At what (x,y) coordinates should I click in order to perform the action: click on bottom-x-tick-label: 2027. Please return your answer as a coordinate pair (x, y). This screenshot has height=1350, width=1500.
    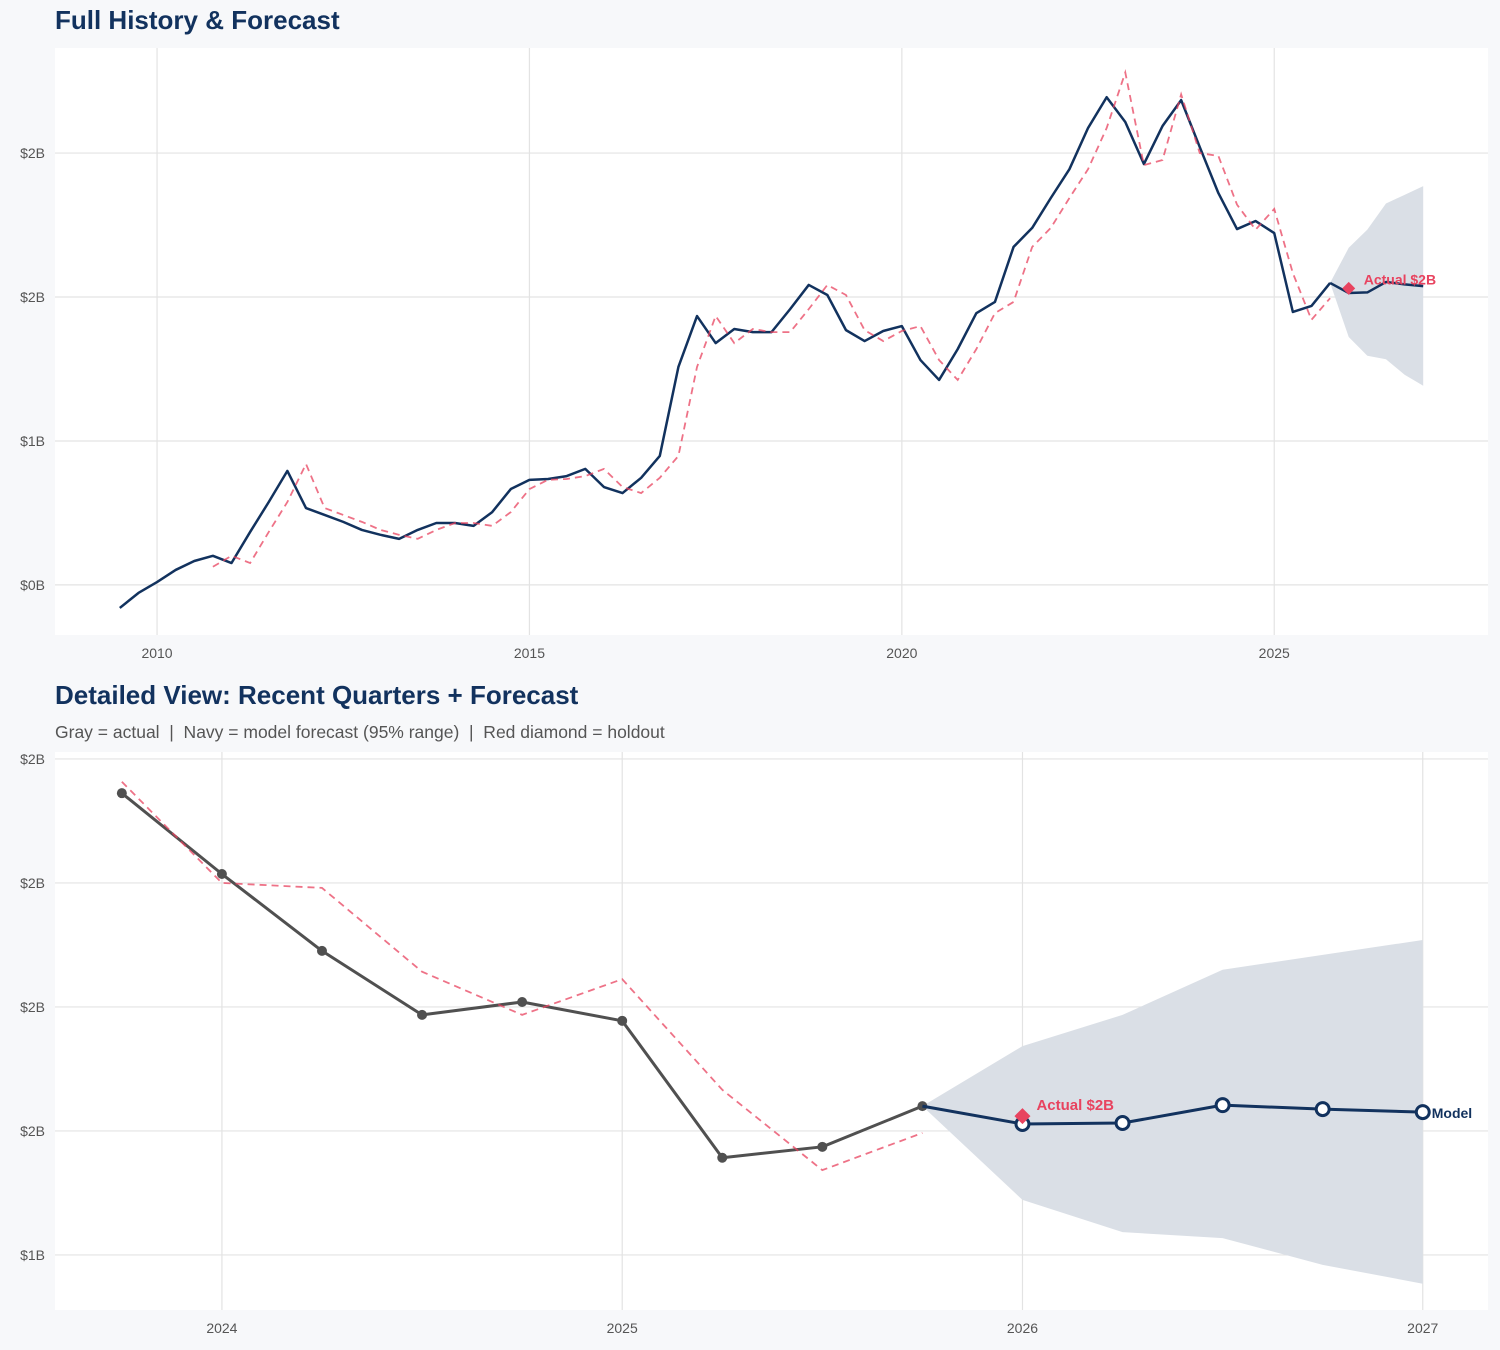
    Looking at the image, I should click on (1422, 1328).